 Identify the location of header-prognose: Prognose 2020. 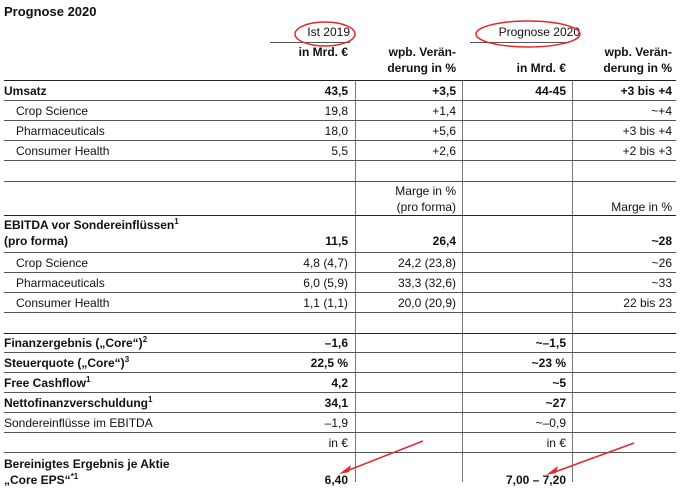
(539, 32).